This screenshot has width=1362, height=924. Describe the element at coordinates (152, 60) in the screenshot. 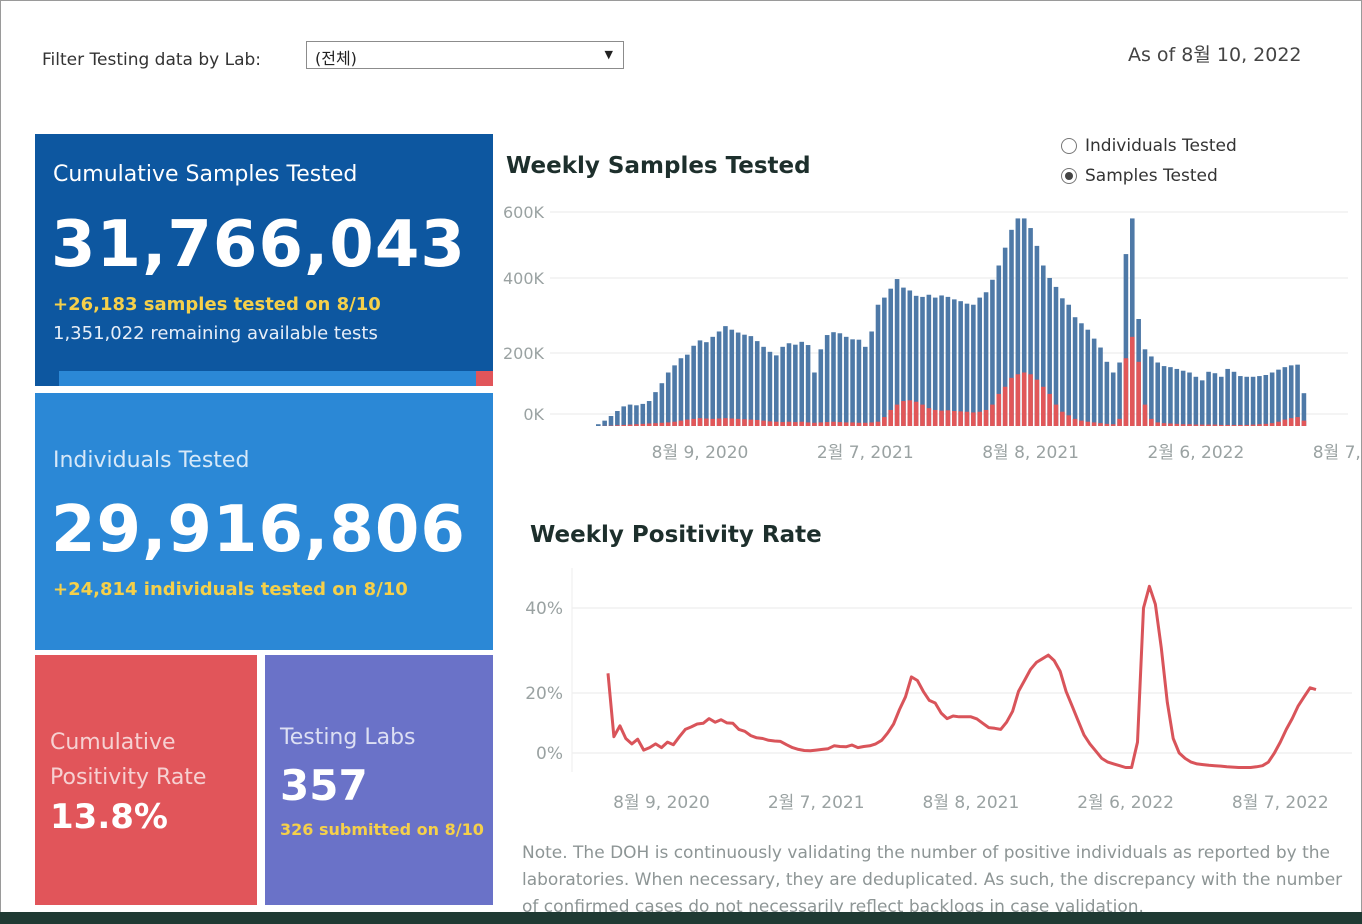

I see `filter-label: Filter Testing data by Lab:` at that location.